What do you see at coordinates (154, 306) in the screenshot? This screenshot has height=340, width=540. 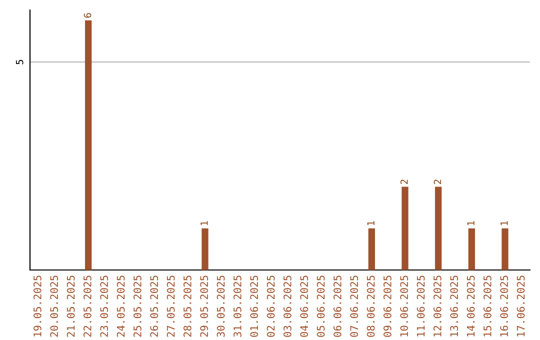 I see `x-tick-label: 26.05.2025` at bounding box center [154, 306].